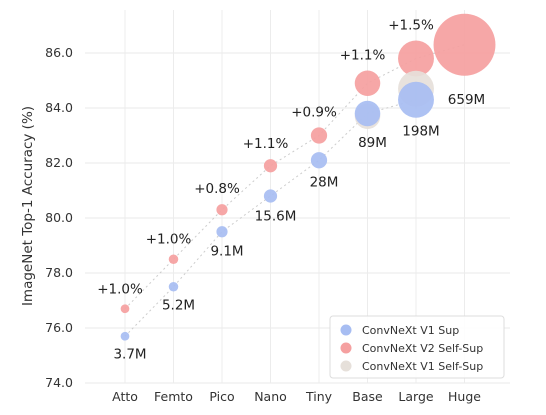 This screenshot has width=546, height=415. I want to click on legend-box, so click(417, 347).